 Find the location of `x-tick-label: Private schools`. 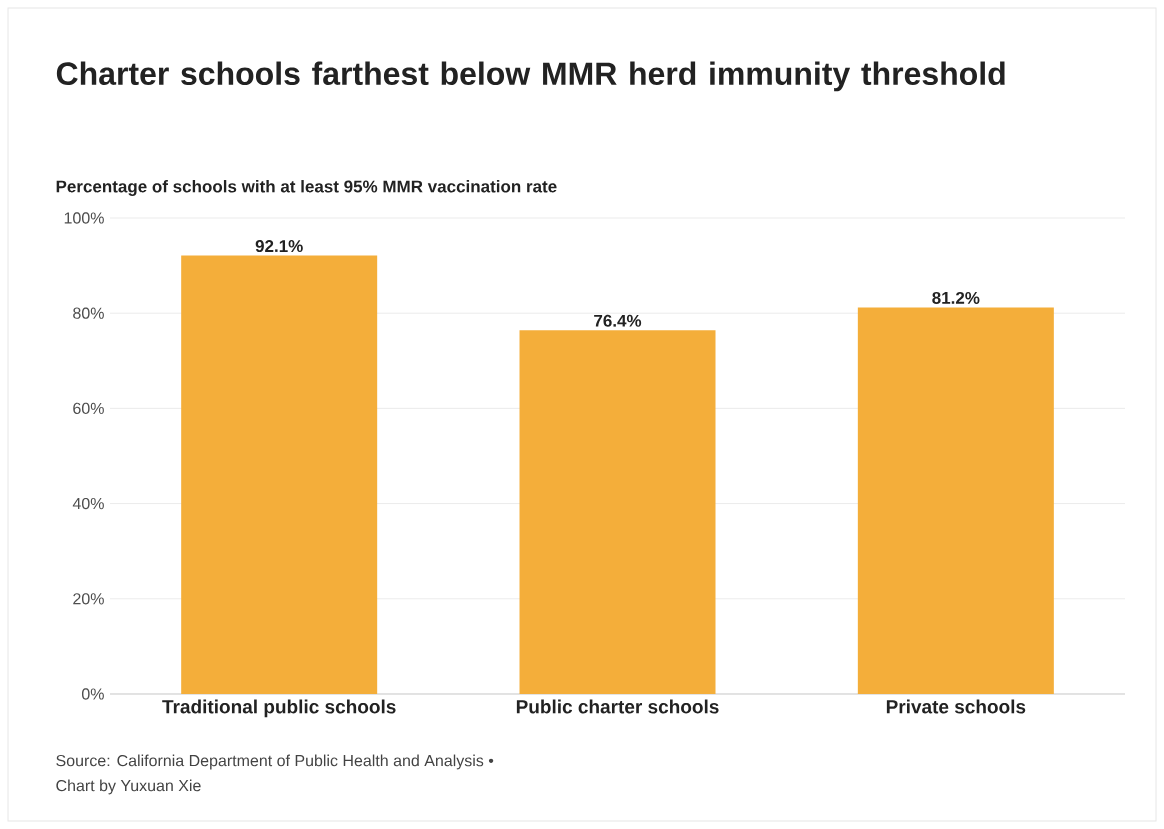

x-tick-label: Private schools is located at coordinates (956, 706).